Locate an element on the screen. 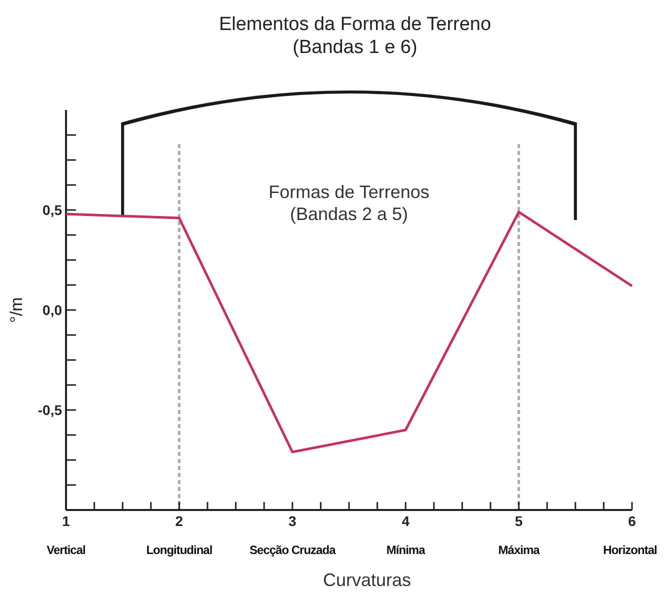 Image resolution: width=670 pixels, height=601 pixels. x-tick-label: 5 is located at coordinates (518, 521).